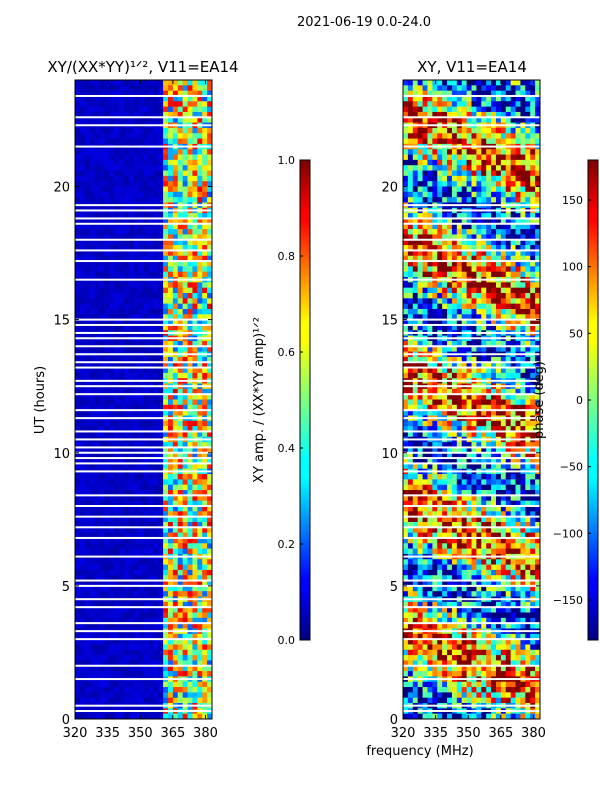  Describe the element at coordinates (142, 67) in the screenshot. I see `left-panel-title: XY/(XX*YY)¹ᐟ², V11=EA14` at that location.